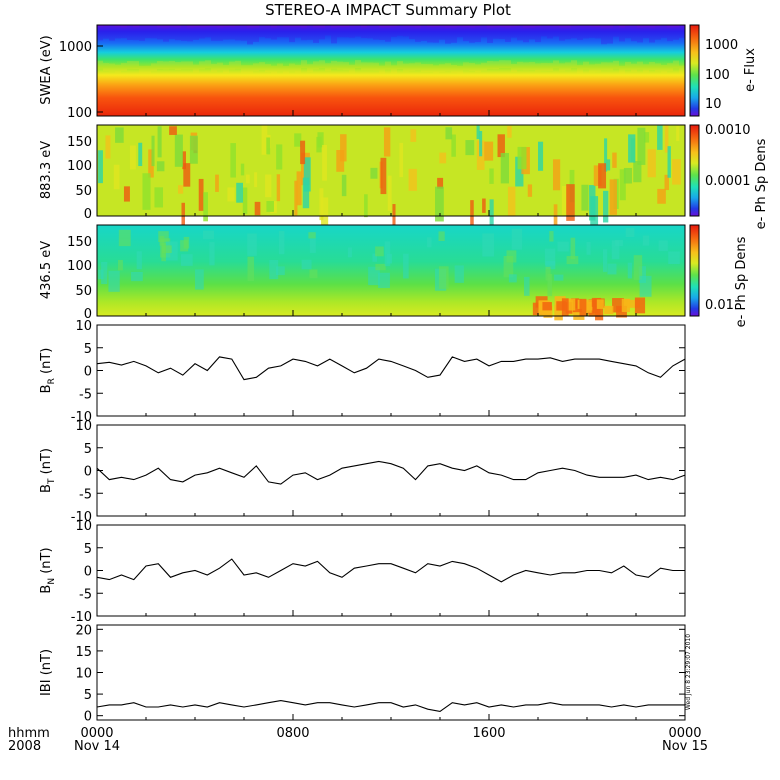 The width and height of the screenshot is (780, 780). Describe the element at coordinates (81, 617) in the screenshot. I see `panel-5-ytick-label: -10` at that location.